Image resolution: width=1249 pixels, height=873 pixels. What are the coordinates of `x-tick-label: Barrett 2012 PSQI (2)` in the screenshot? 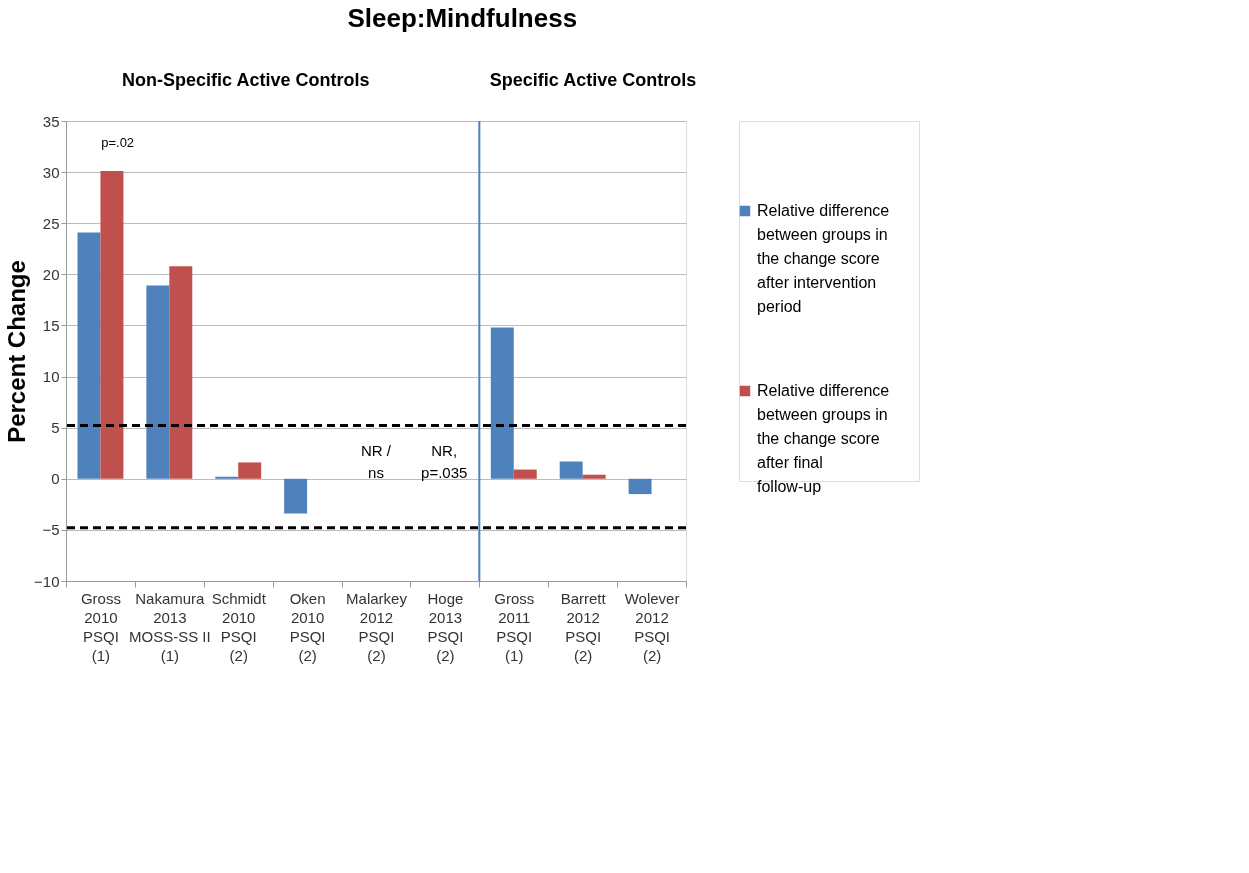 It's located at (583, 626).